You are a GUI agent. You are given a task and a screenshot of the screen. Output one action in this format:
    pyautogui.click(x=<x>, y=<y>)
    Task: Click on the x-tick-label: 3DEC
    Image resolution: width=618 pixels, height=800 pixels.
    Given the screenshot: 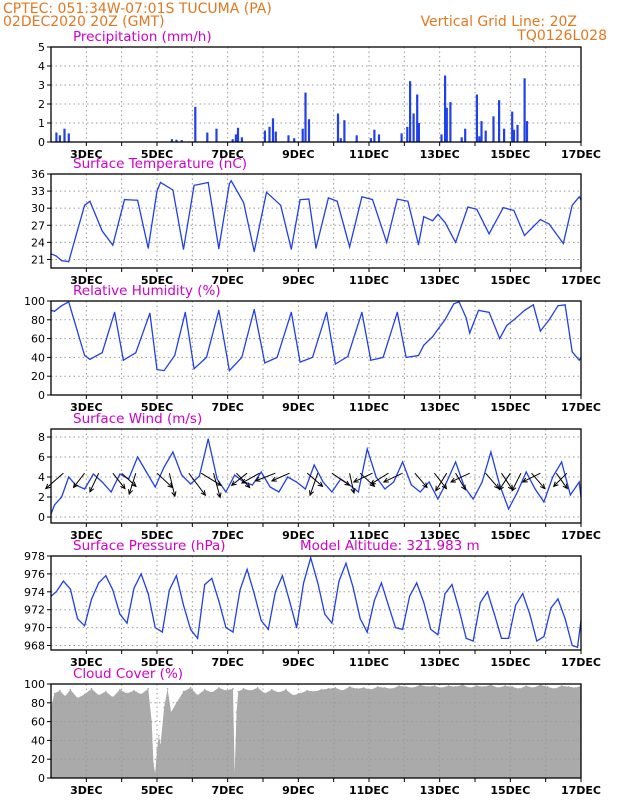 What is the action you would take?
    pyautogui.click(x=86, y=407)
    